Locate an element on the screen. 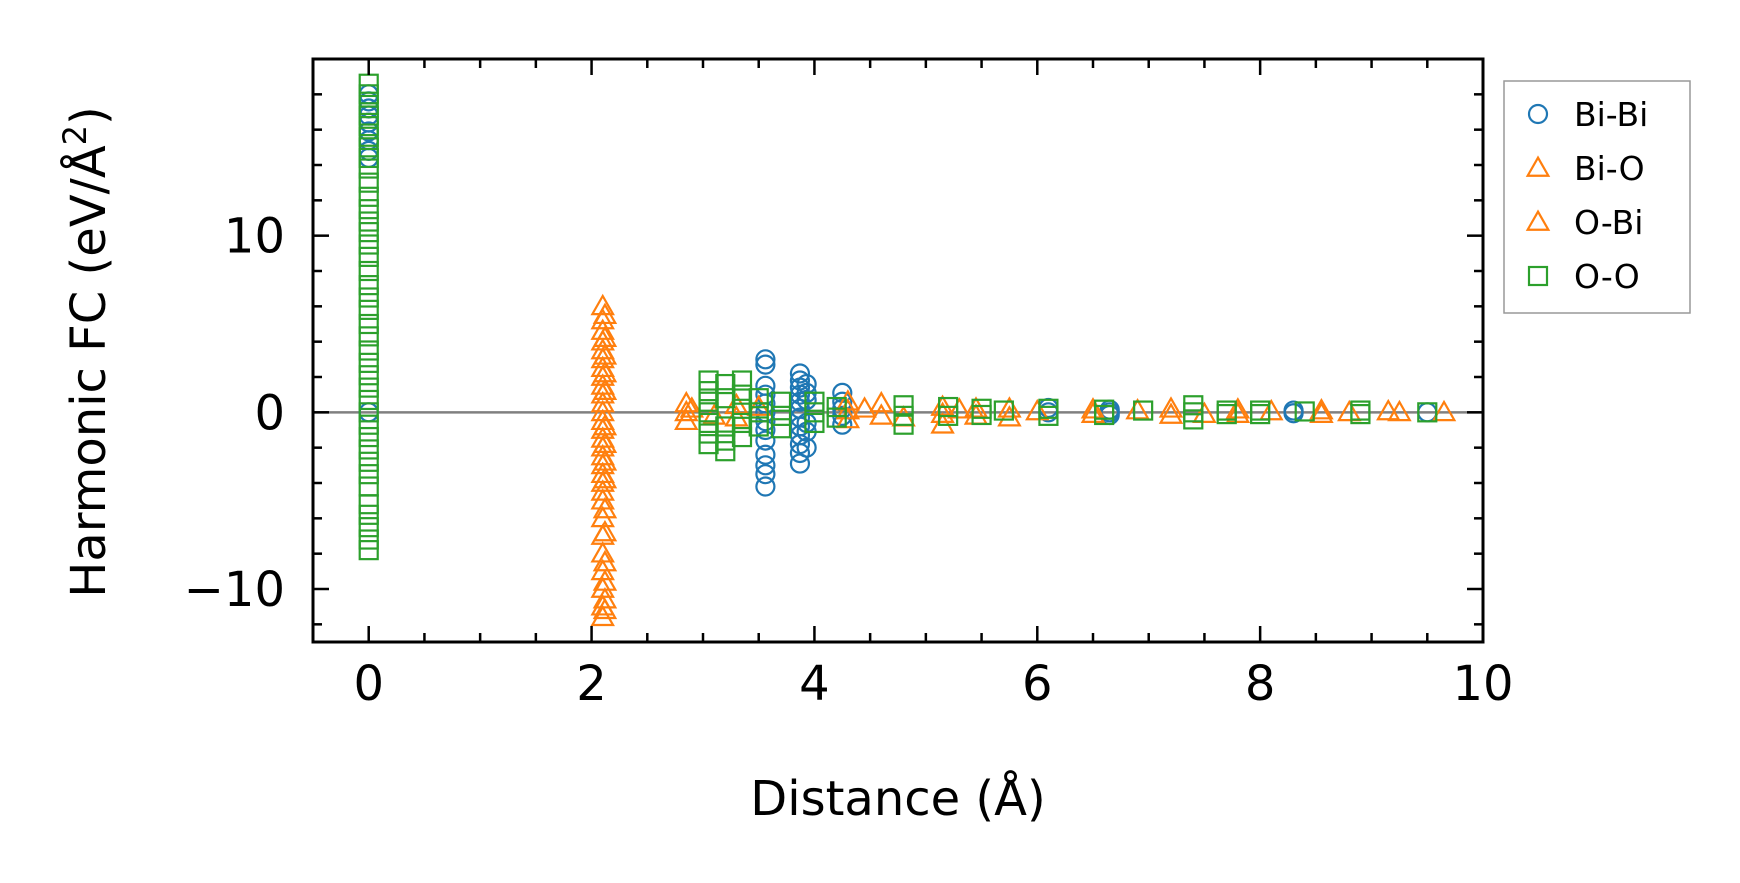 The image size is (1740, 883). legend-entry-bi-o: Bi-O is located at coordinates (1585, 168).